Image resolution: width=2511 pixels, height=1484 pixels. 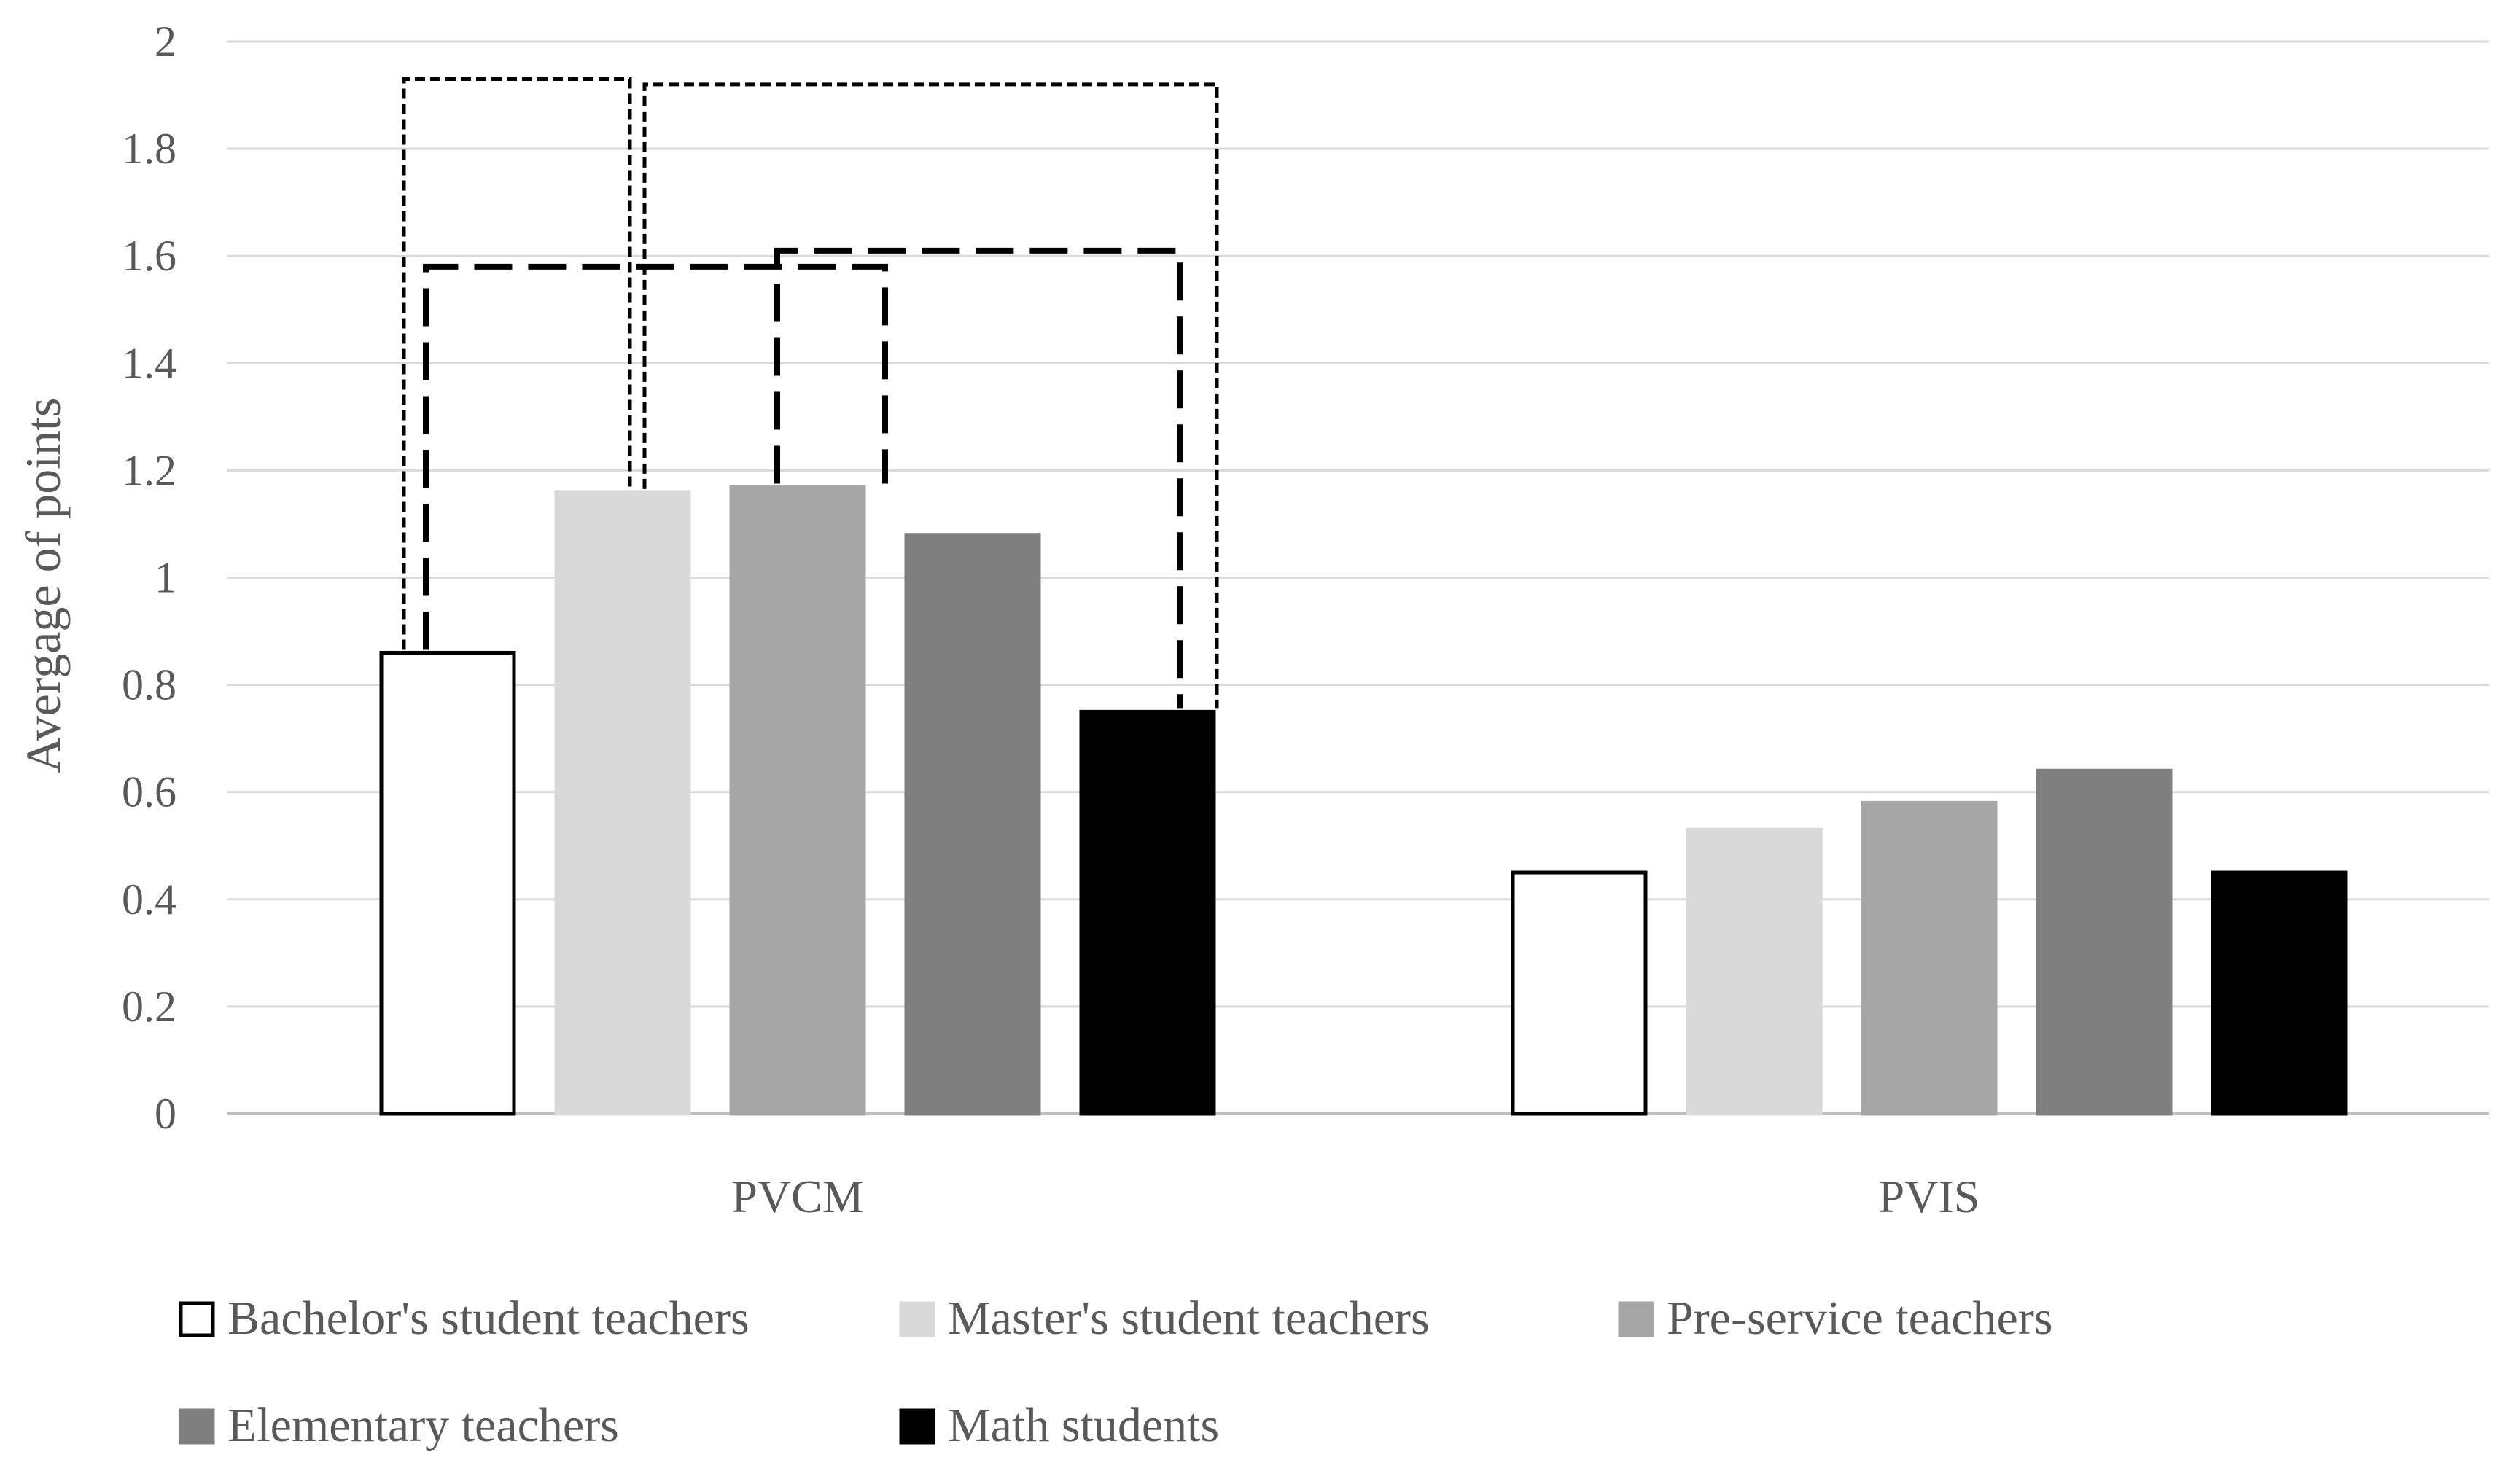 What do you see at coordinates (1860, 1318) in the screenshot?
I see `legend-label: Pre-service teachers` at bounding box center [1860, 1318].